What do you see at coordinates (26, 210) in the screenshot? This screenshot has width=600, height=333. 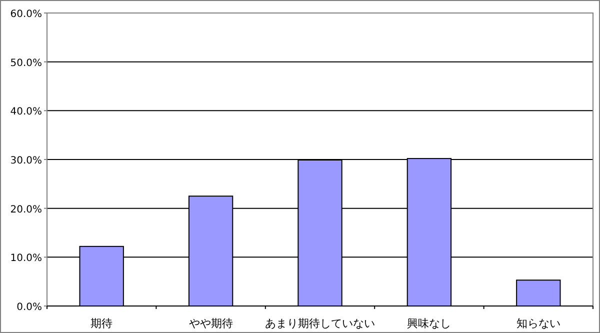 I see `y-tick-label: 20.0%` at bounding box center [26, 210].